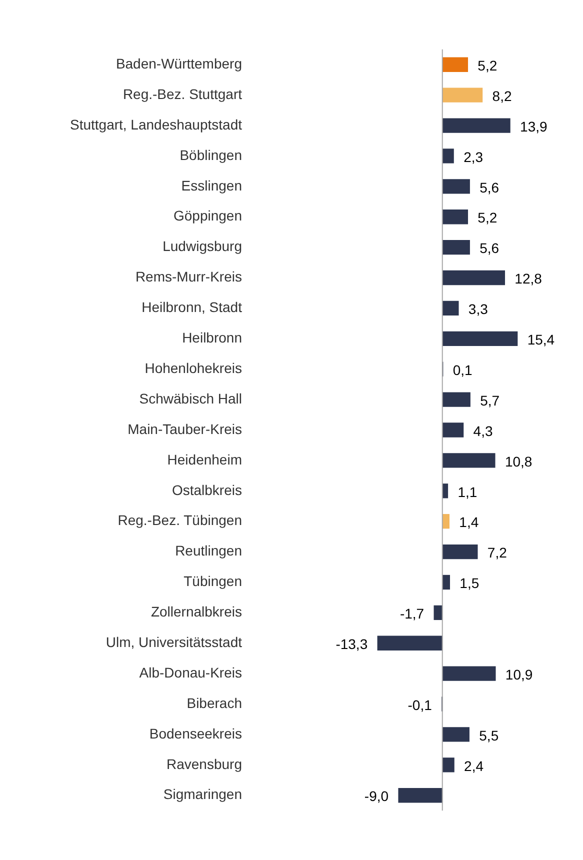  Describe the element at coordinates (208, 550) in the screenshot. I see `y-tick-label: Reutlingen` at that location.